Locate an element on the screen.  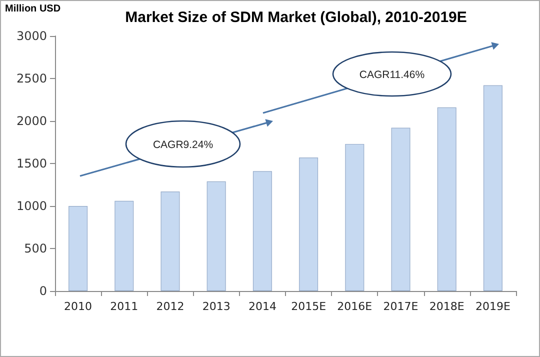
x-tick-label: 2014 is located at coordinates (262, 306).